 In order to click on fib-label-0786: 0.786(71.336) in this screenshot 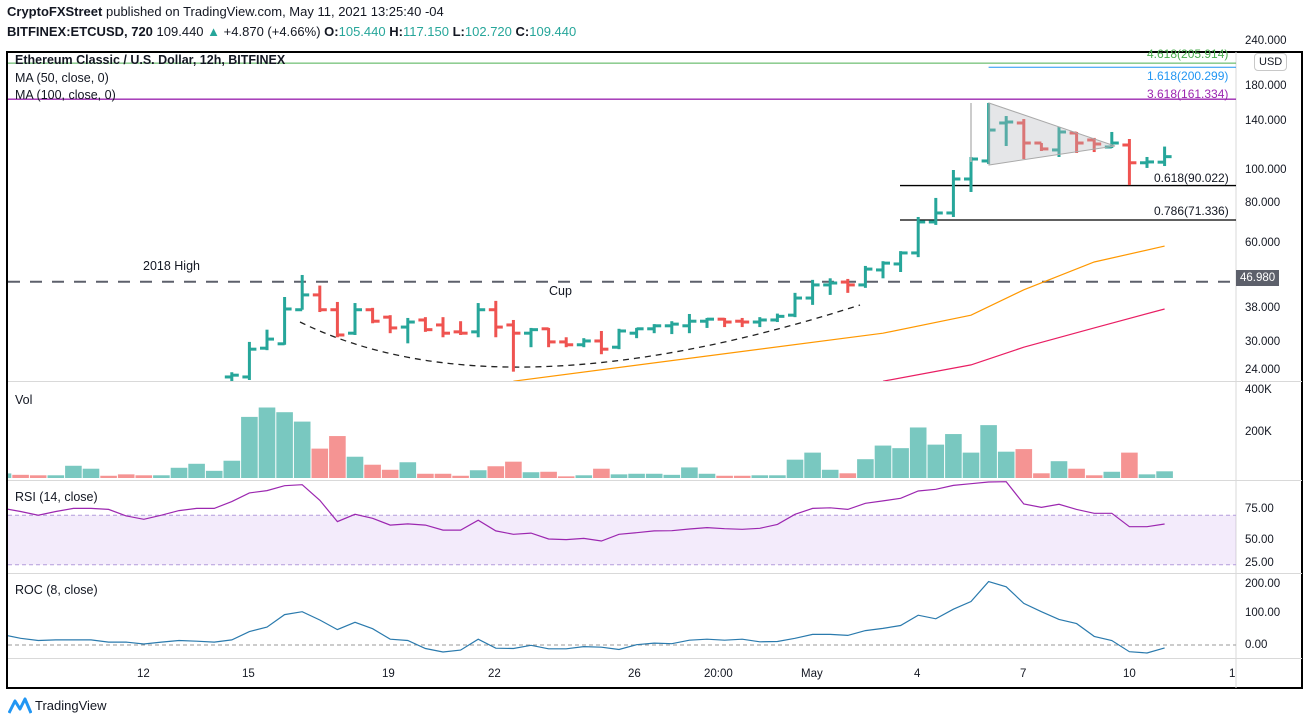, I will do `click(1191, 211)`.